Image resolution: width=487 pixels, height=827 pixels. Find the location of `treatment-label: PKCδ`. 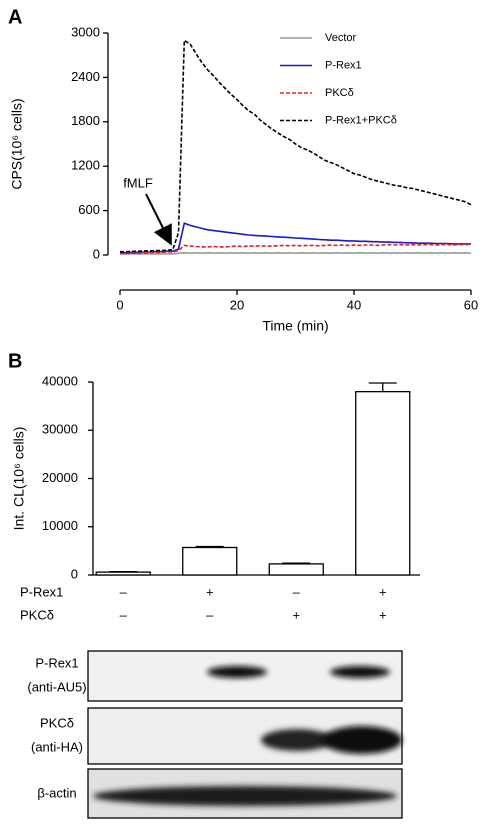

treatment-label: PKCδ is located at coordinates (37, 614).